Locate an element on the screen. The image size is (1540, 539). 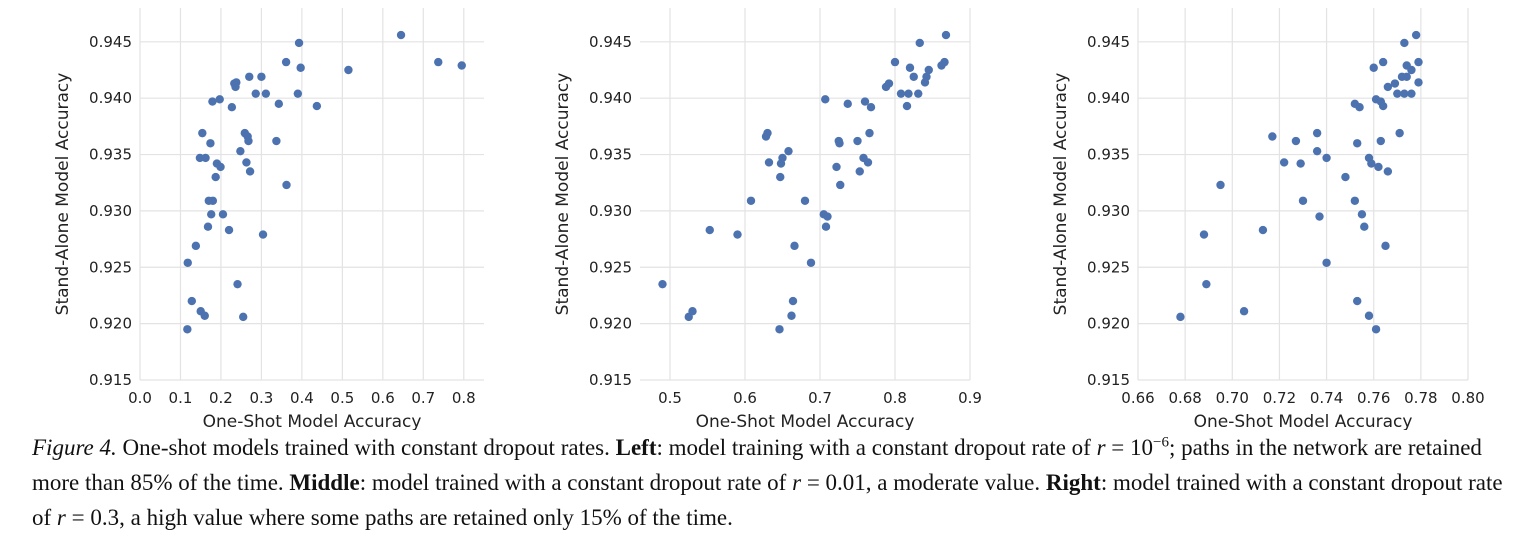
caption-left-exponent: −6 is located at coordinates (1161, 442).